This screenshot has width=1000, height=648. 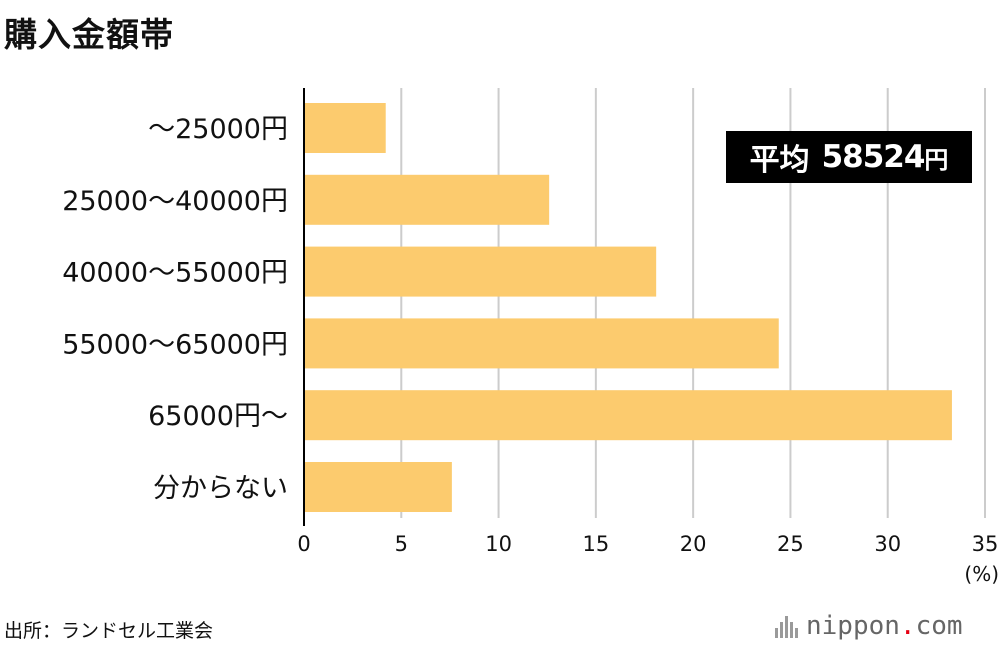 What do you see at coordinates (595, 544) in the screenshot?
I see `x-tick-label: 15` at bounding box center [595, 544].